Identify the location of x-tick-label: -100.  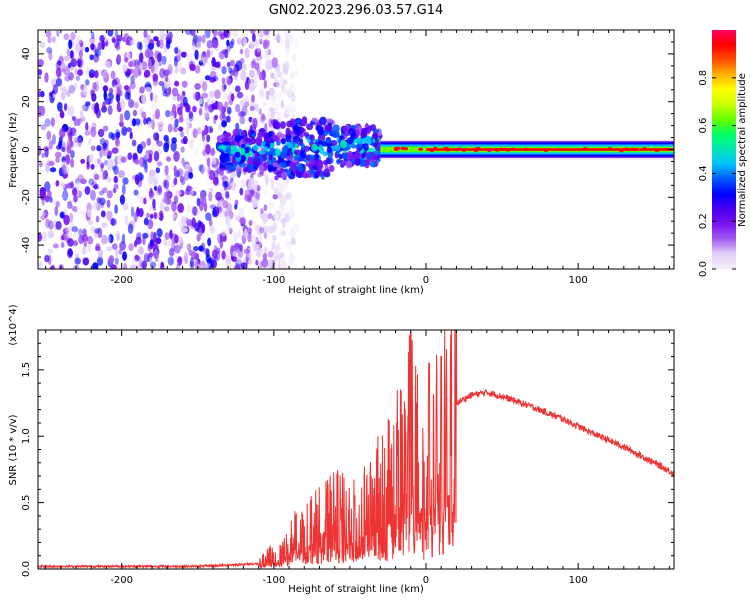
(273, 280).